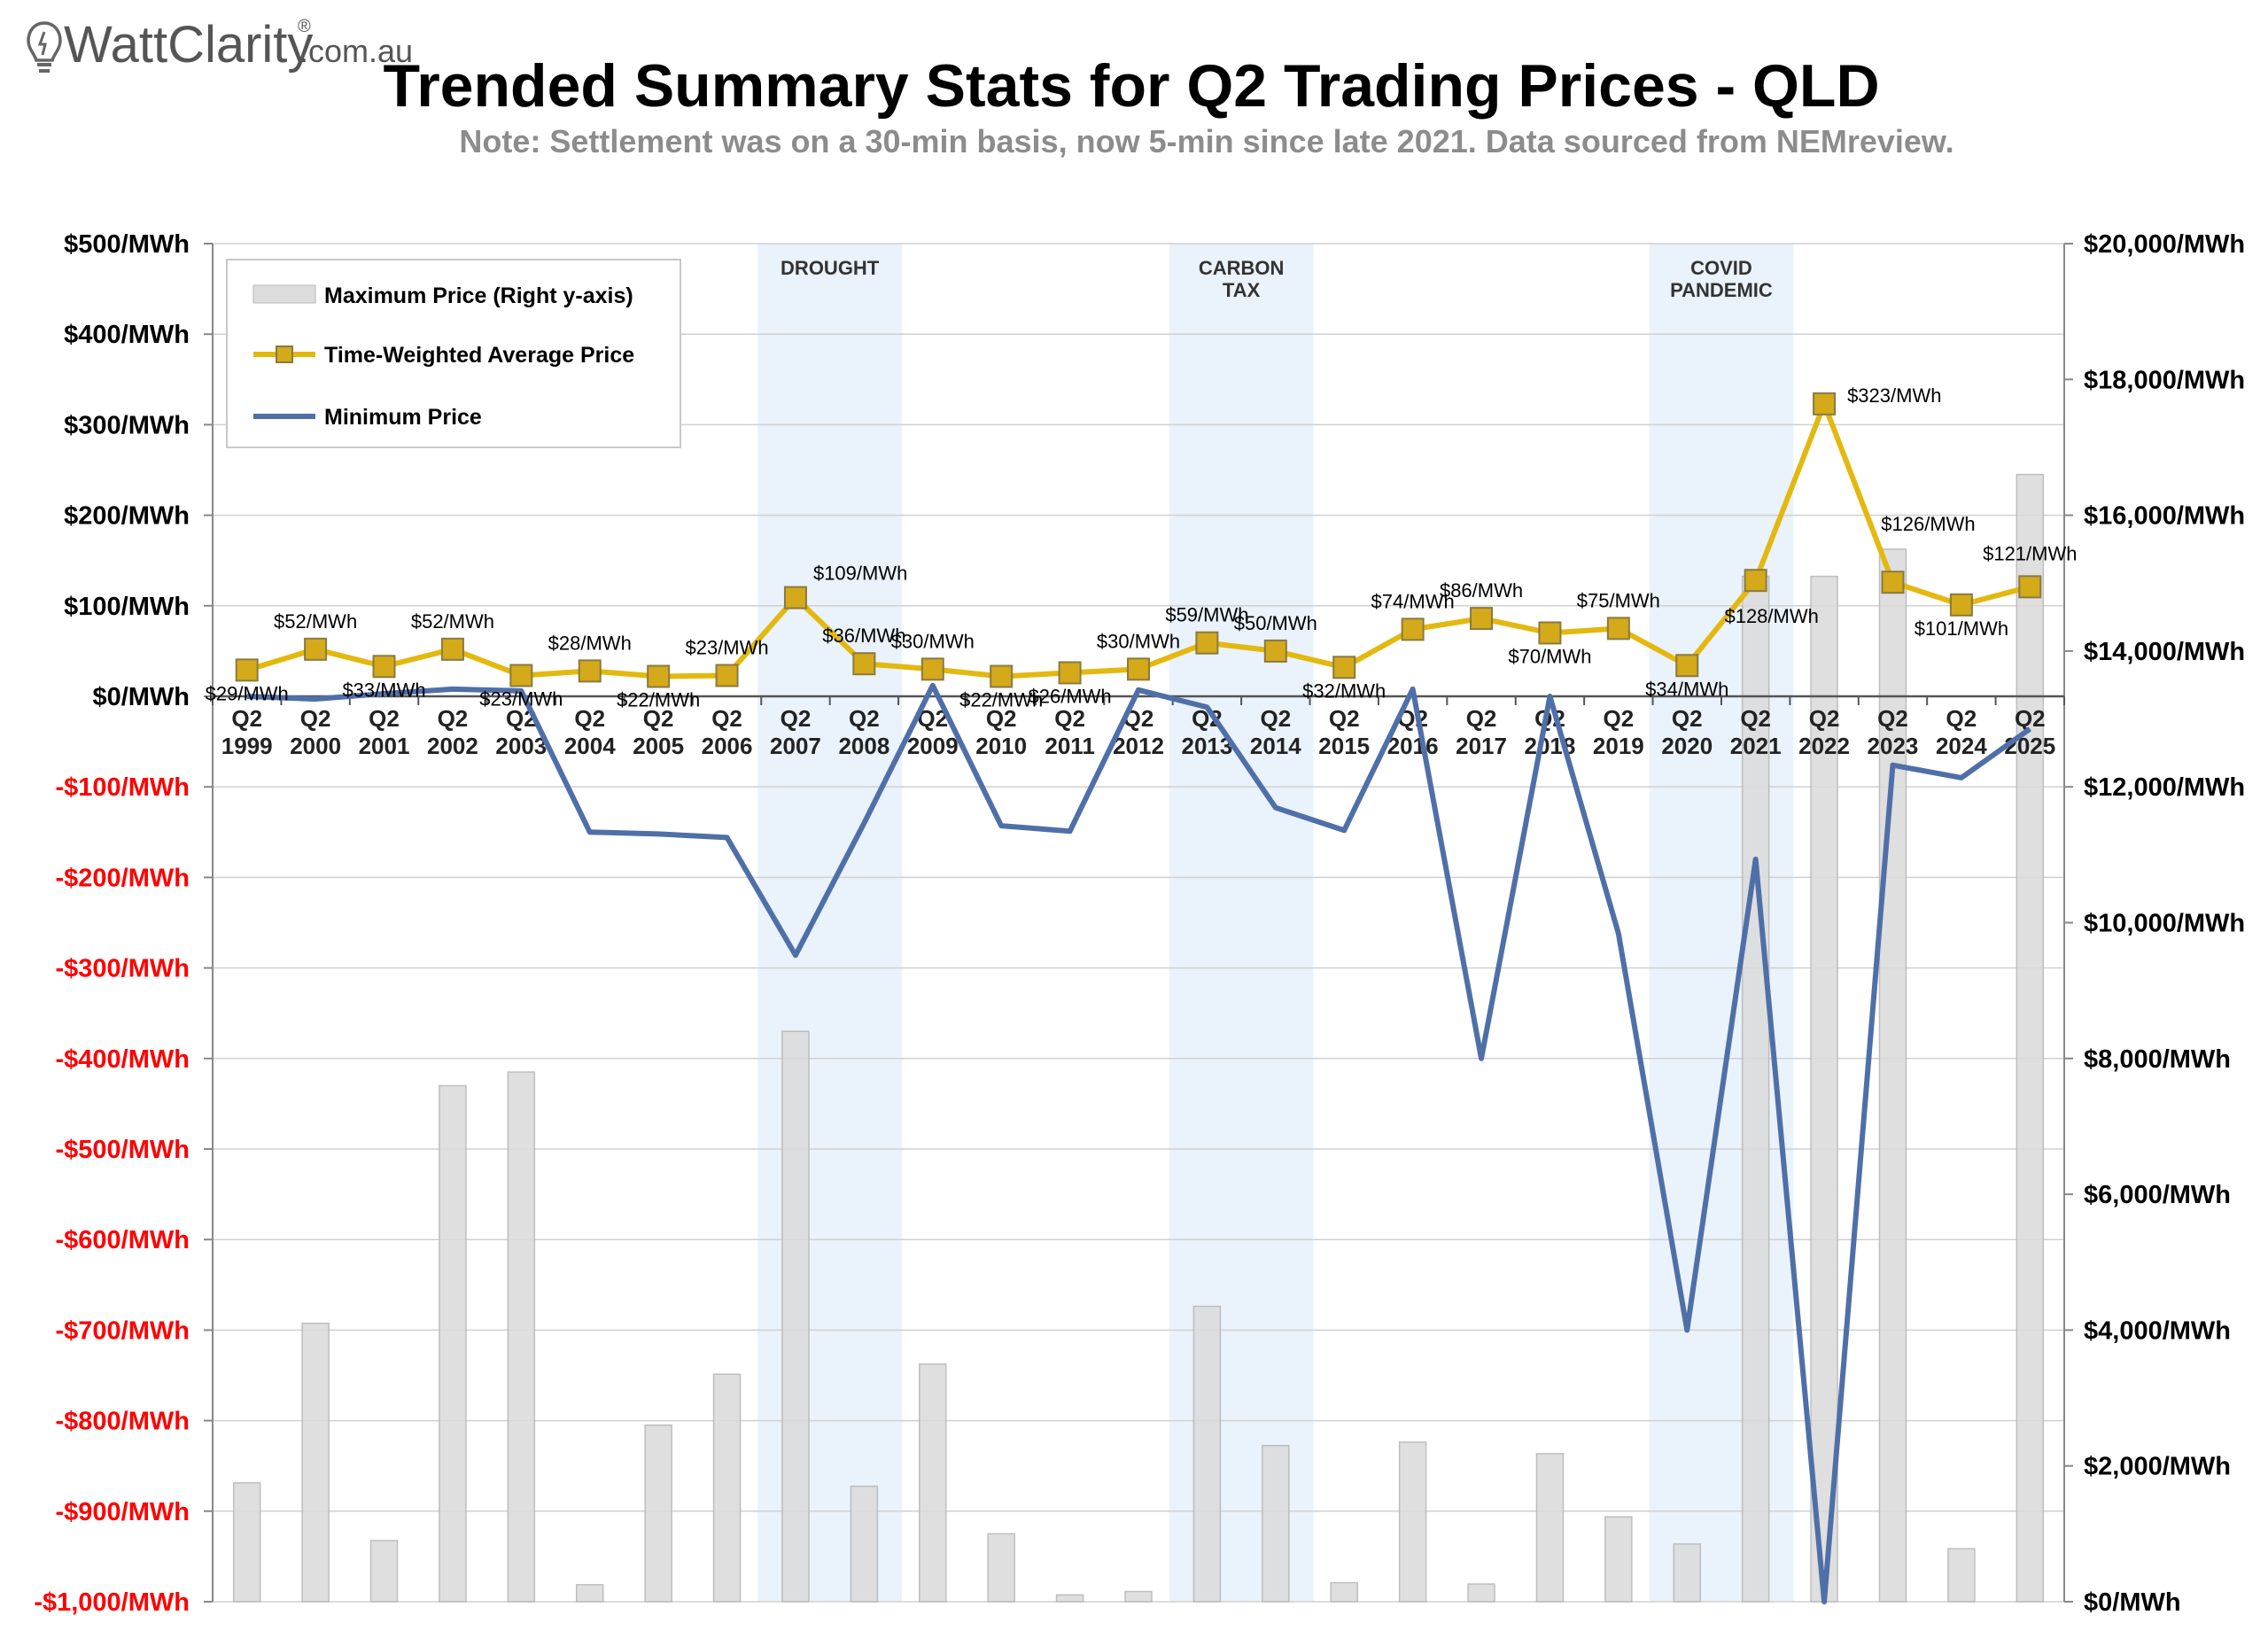 This screenshot has width=2268, height=1646. I want to click on right-tick-label: $8,000/MWh, so click(2157, 1059).